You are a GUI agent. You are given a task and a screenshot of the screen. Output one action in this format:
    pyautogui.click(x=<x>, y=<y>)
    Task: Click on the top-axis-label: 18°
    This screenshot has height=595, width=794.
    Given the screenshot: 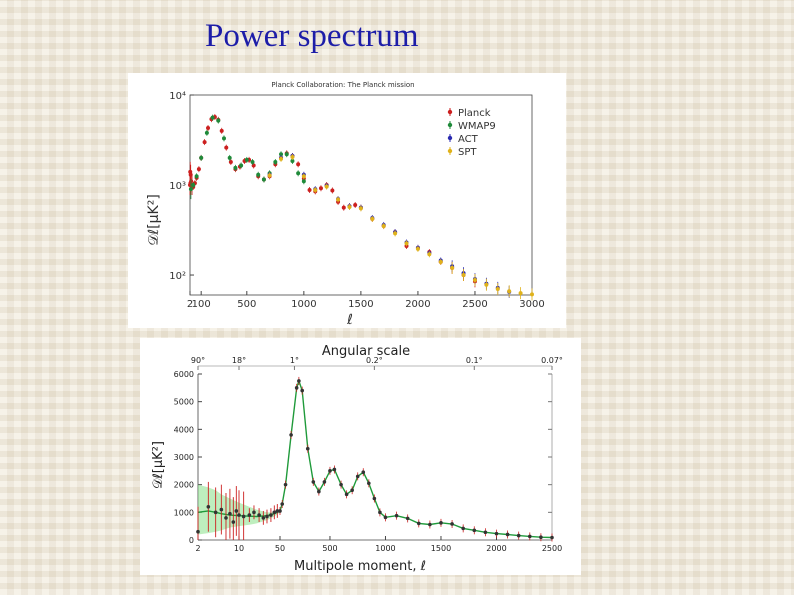 What is the action you would take?
    pyautogui.click(x=239, y=360)
    